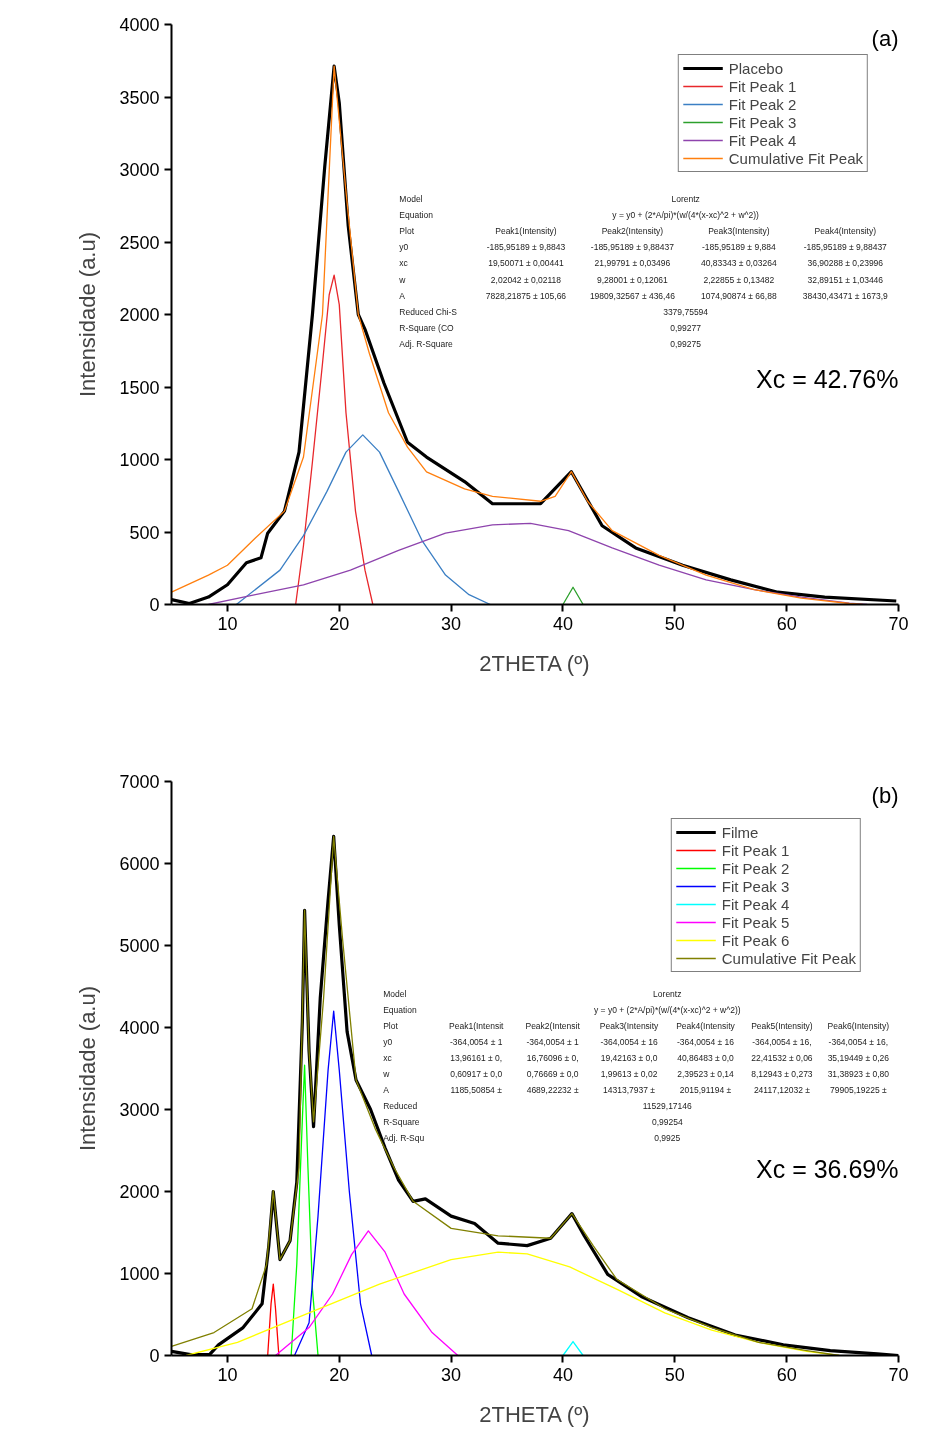  Describe the element at coordinates (154, 1356) in the screenshot. I see `y-tick-label: 0` at that location.